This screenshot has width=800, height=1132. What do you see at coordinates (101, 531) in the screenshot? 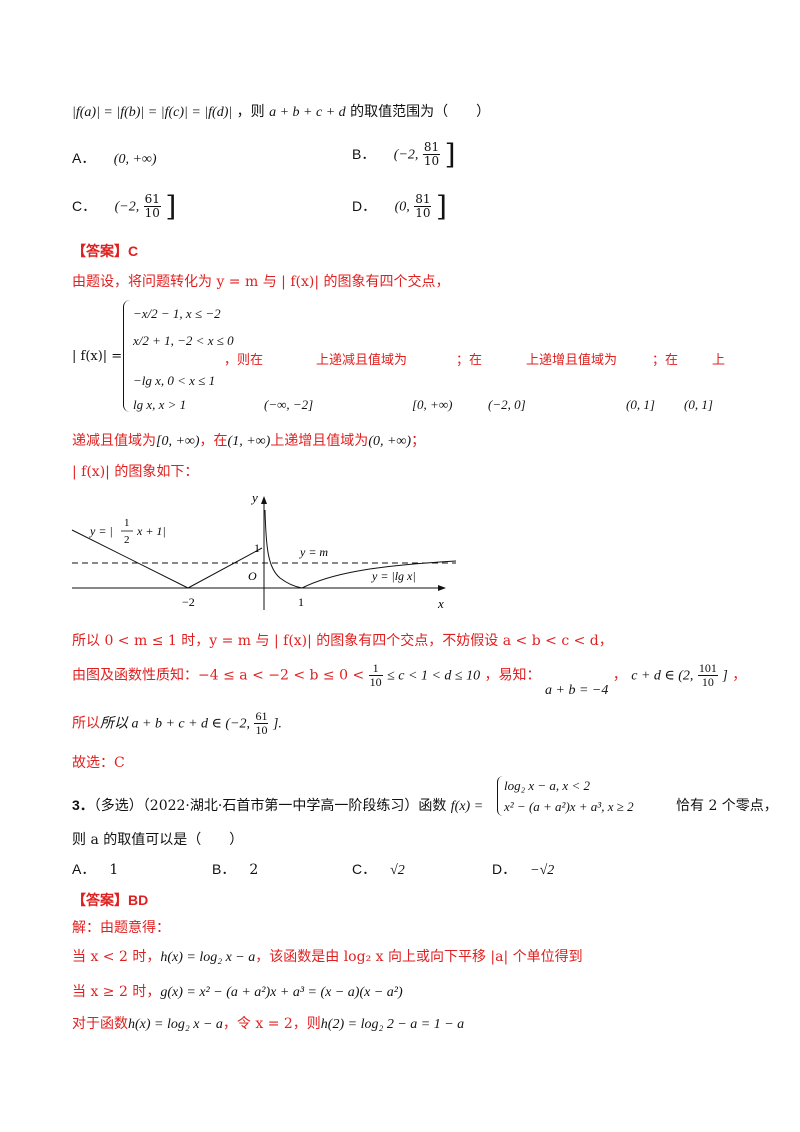
I see `label-abs-linear-pre: y = |` at bounding box center [101, 531].